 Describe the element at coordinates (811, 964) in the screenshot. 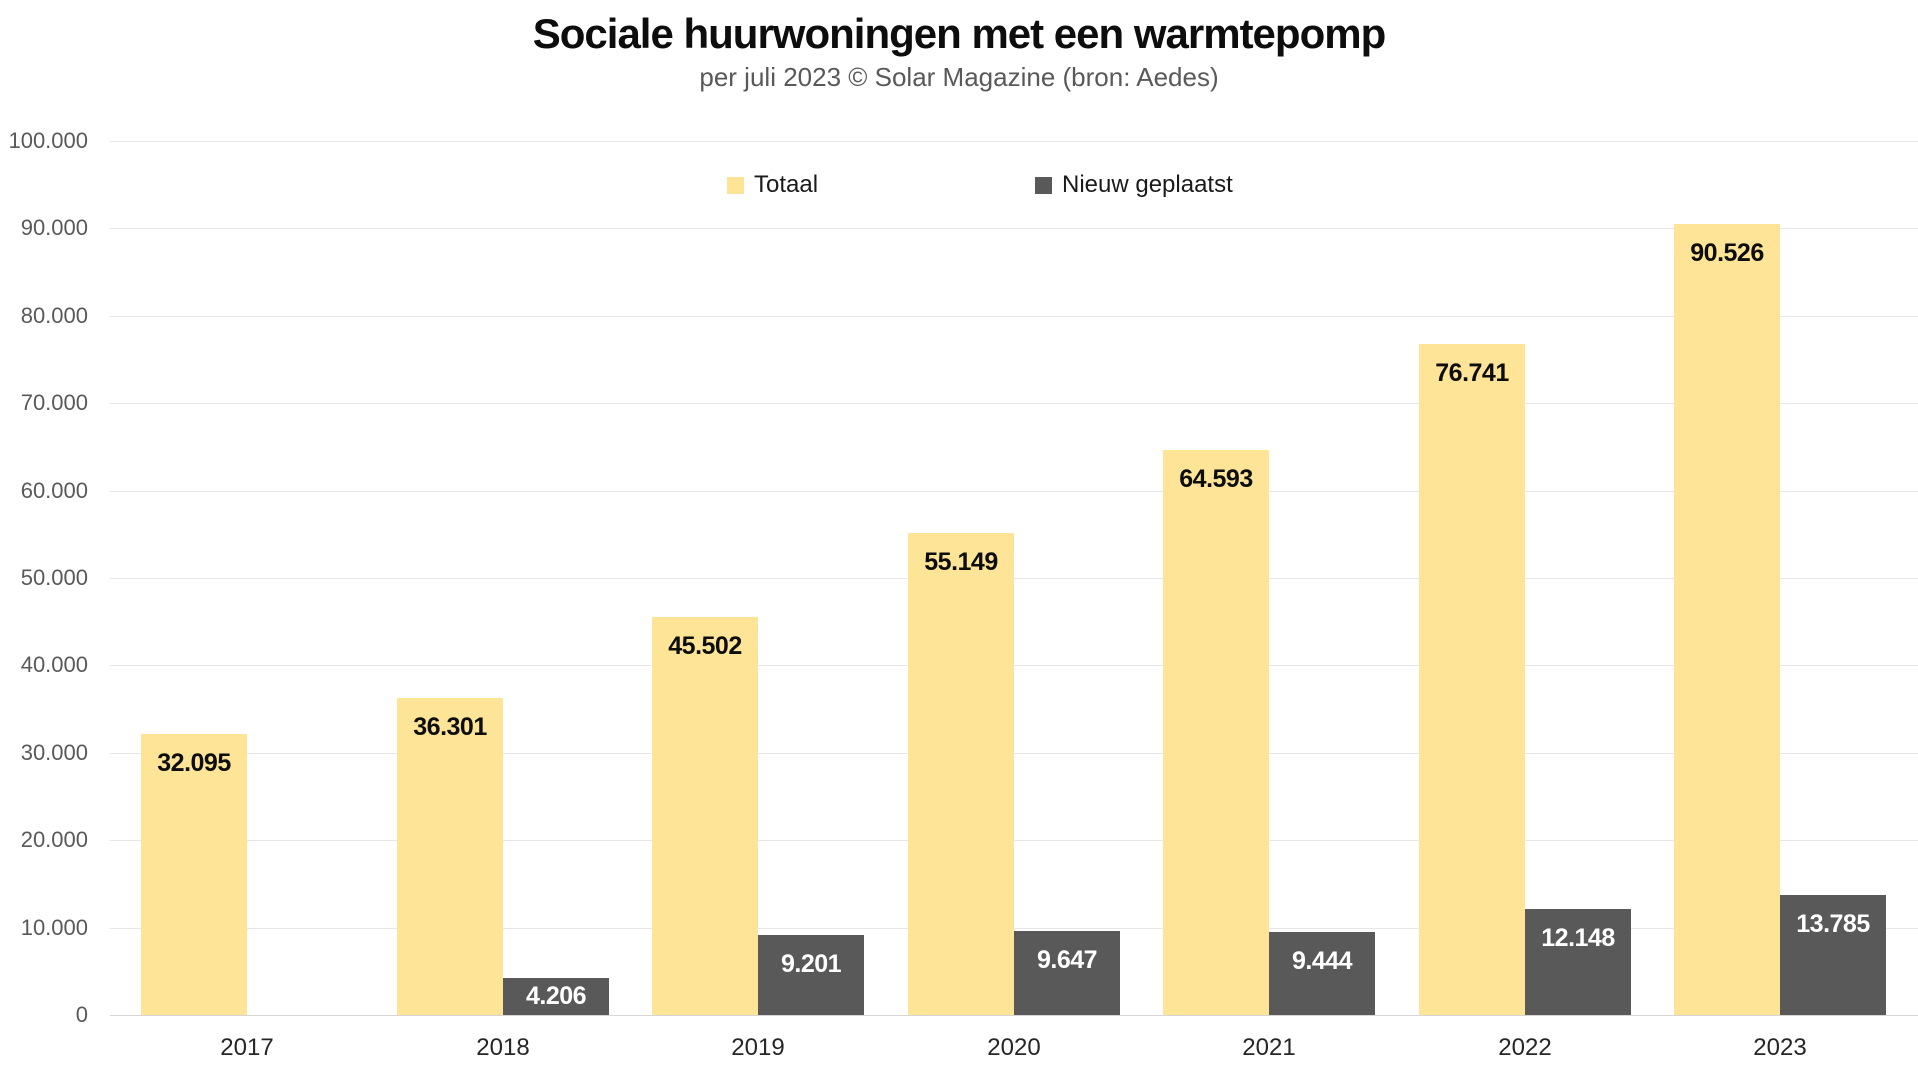

I see `bar-value-label: 9.201` at that location.